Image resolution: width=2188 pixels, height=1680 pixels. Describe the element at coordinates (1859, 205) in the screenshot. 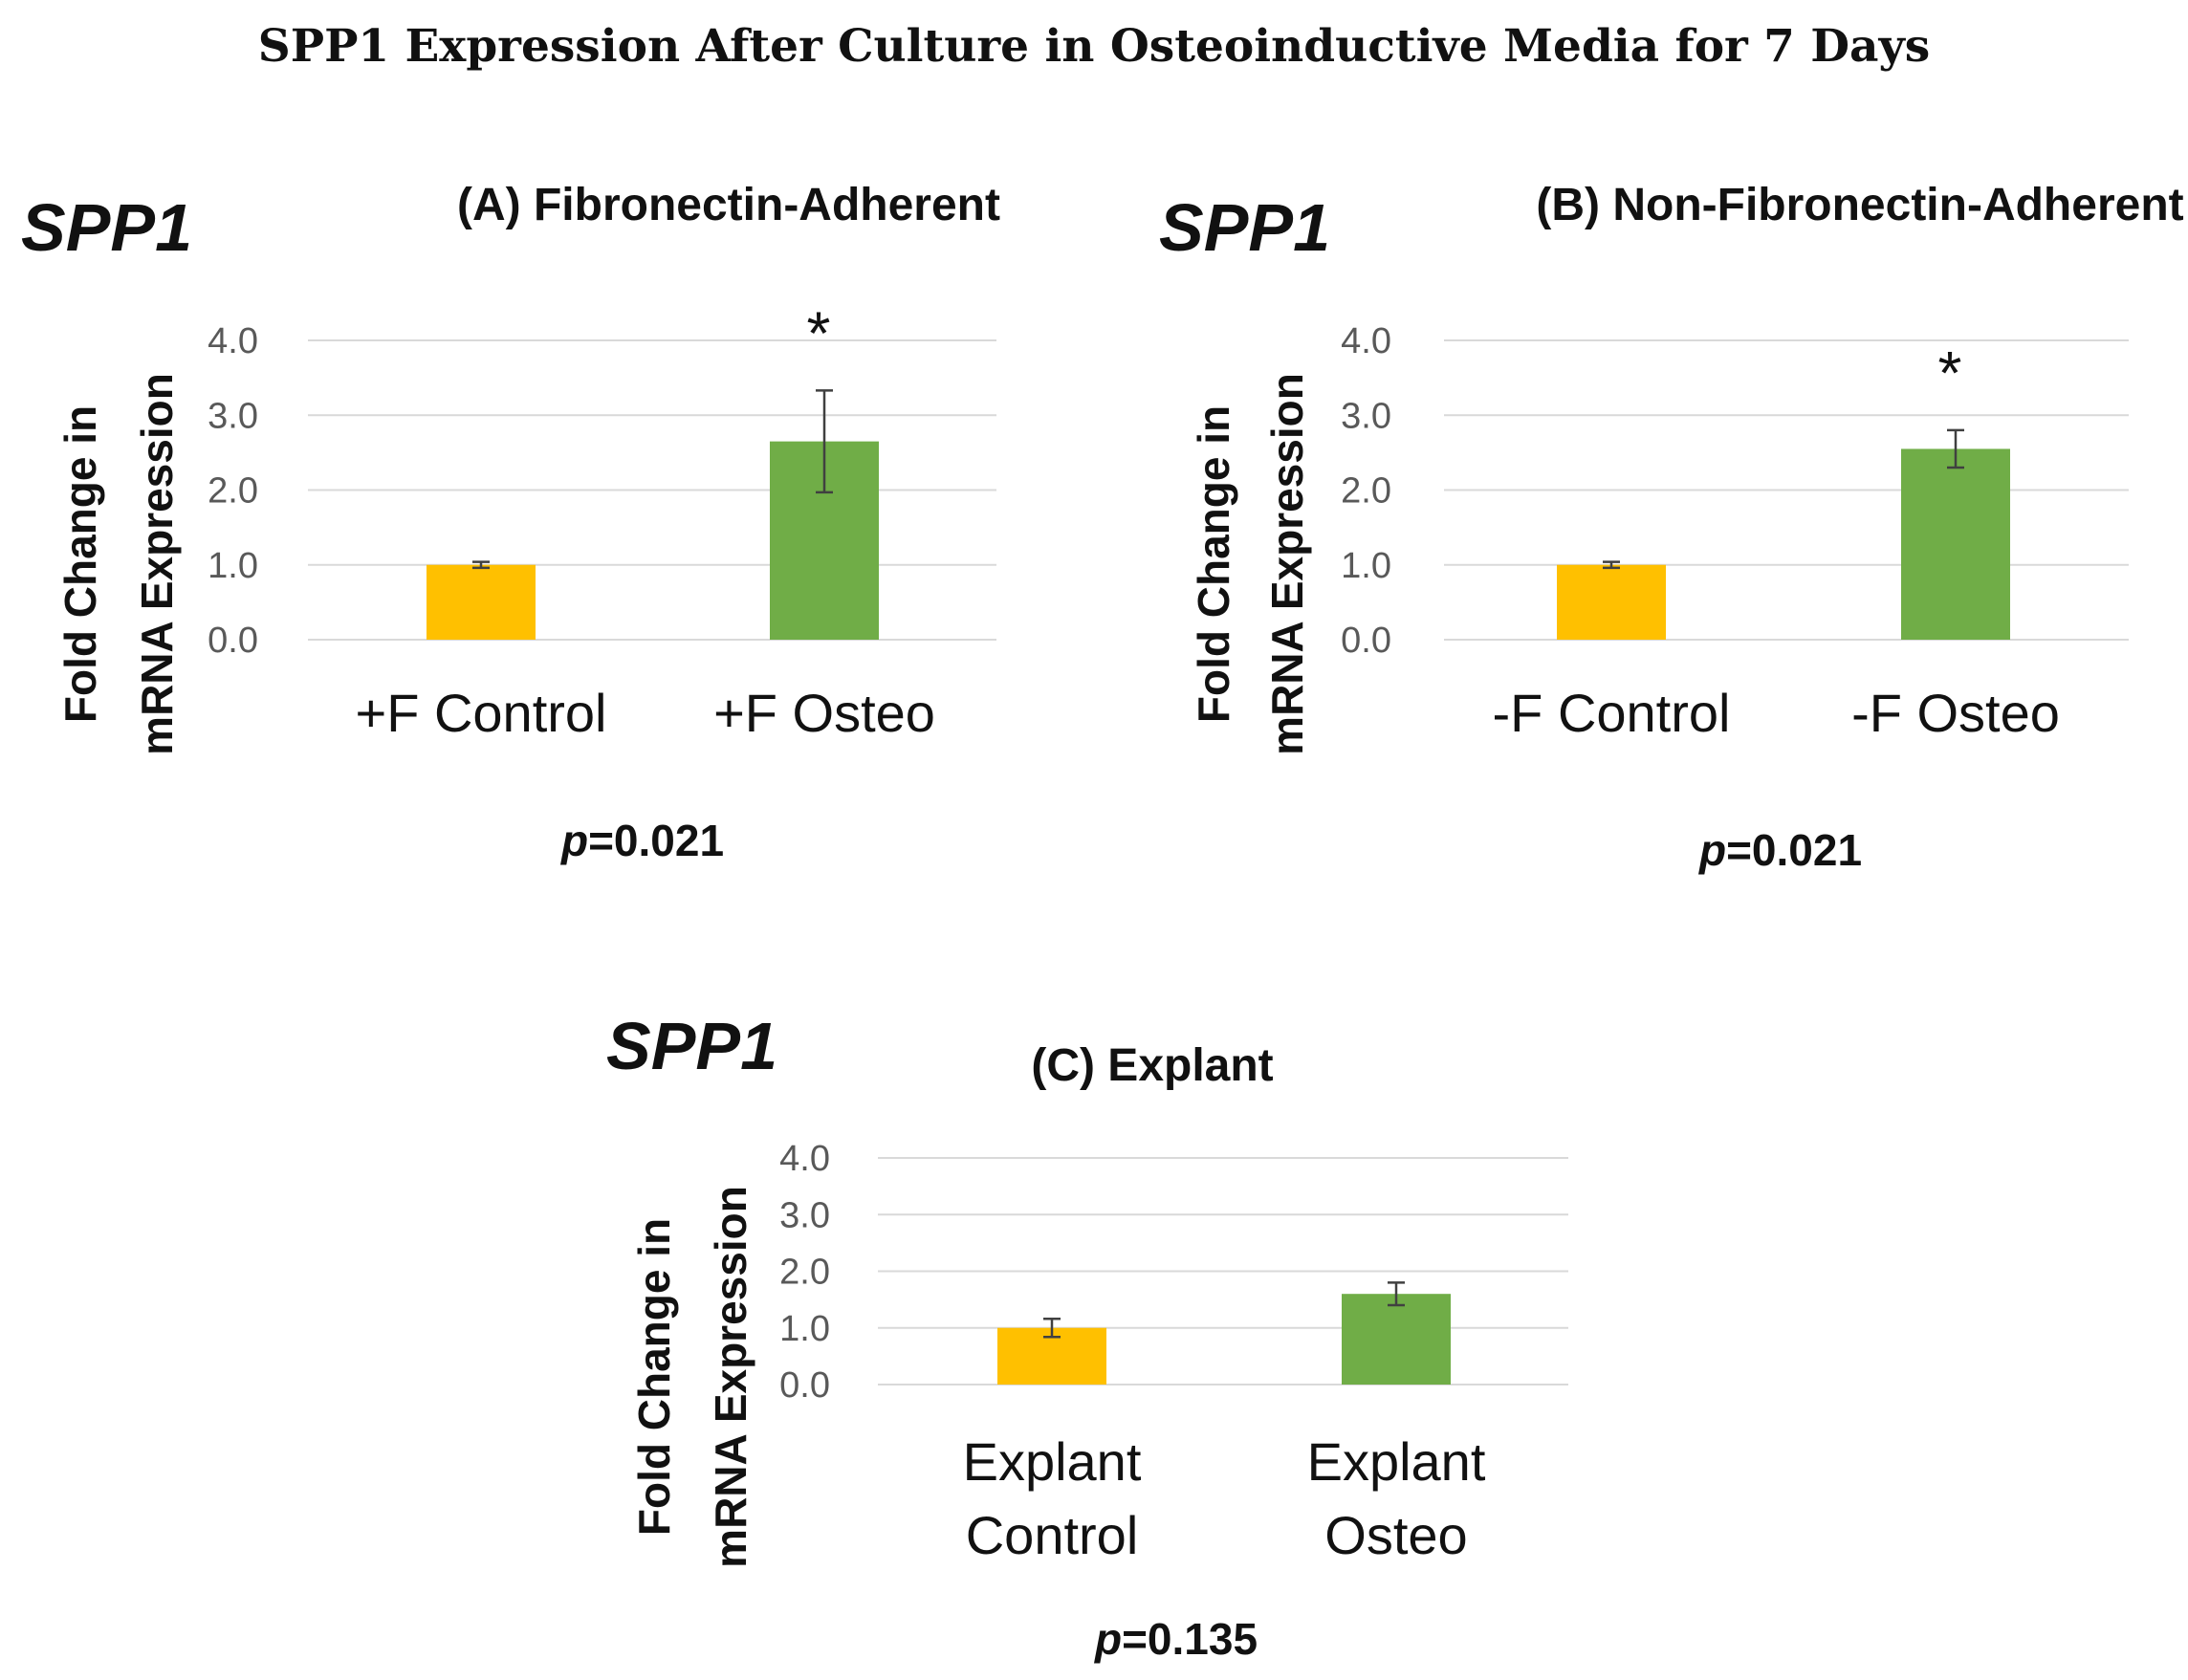

I see `panel-title: (B) Non-Fibronectin-Adherent` at that location.